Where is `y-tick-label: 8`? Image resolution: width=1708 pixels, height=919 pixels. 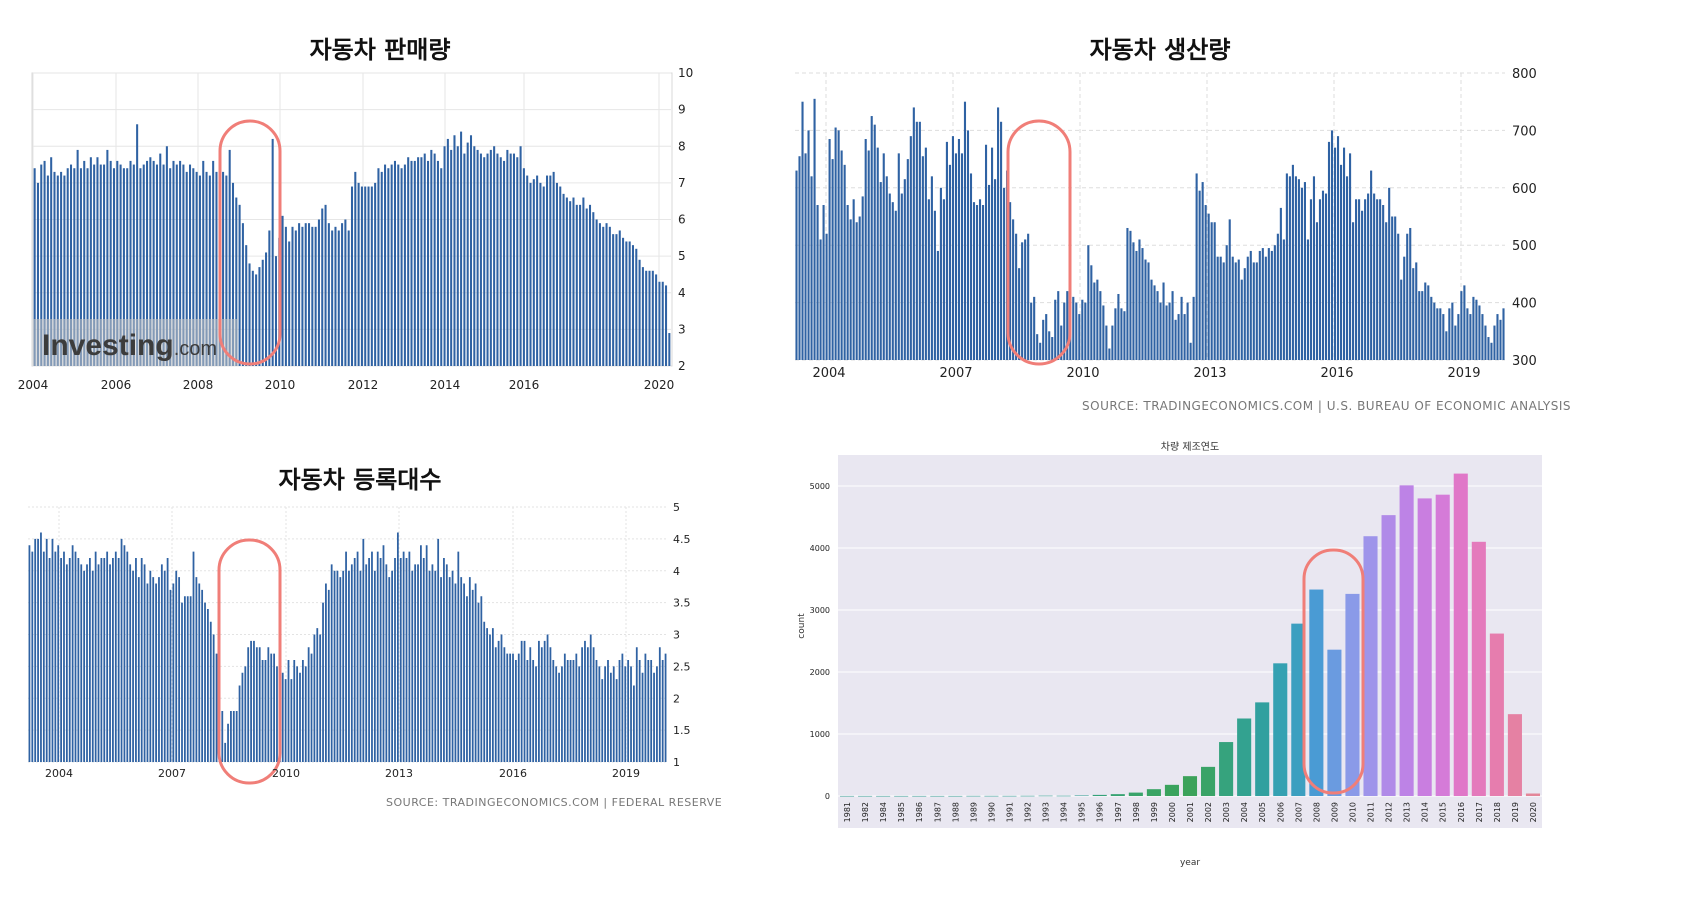 y-tick-label: 8 is located at coordinates (682, 146).